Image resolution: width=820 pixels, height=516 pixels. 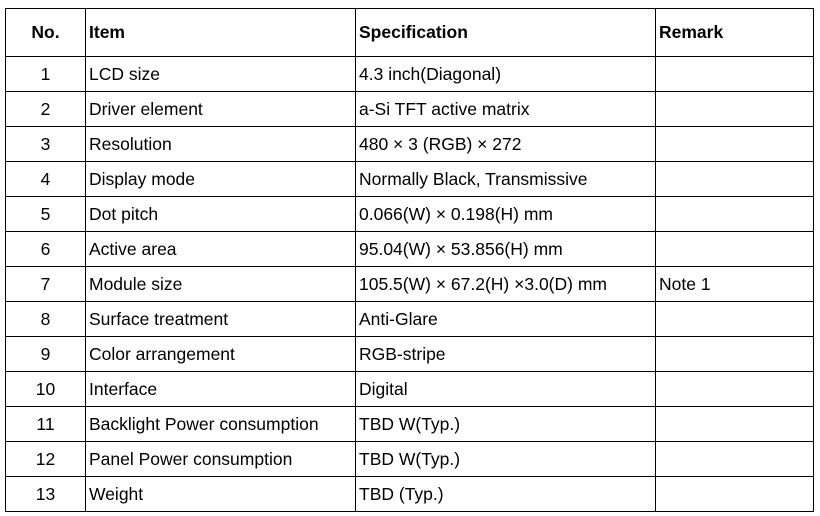 I want to click on spec-cell: 0.066(W) × 0.198(H) mm, so click(x=505, y=214).